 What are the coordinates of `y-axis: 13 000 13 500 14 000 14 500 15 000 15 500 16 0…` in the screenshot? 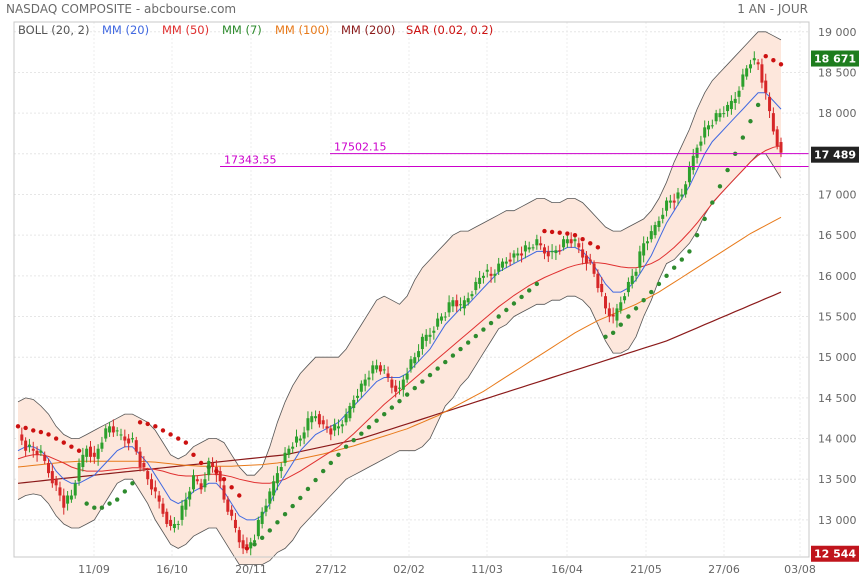 It's located at (837, 276).